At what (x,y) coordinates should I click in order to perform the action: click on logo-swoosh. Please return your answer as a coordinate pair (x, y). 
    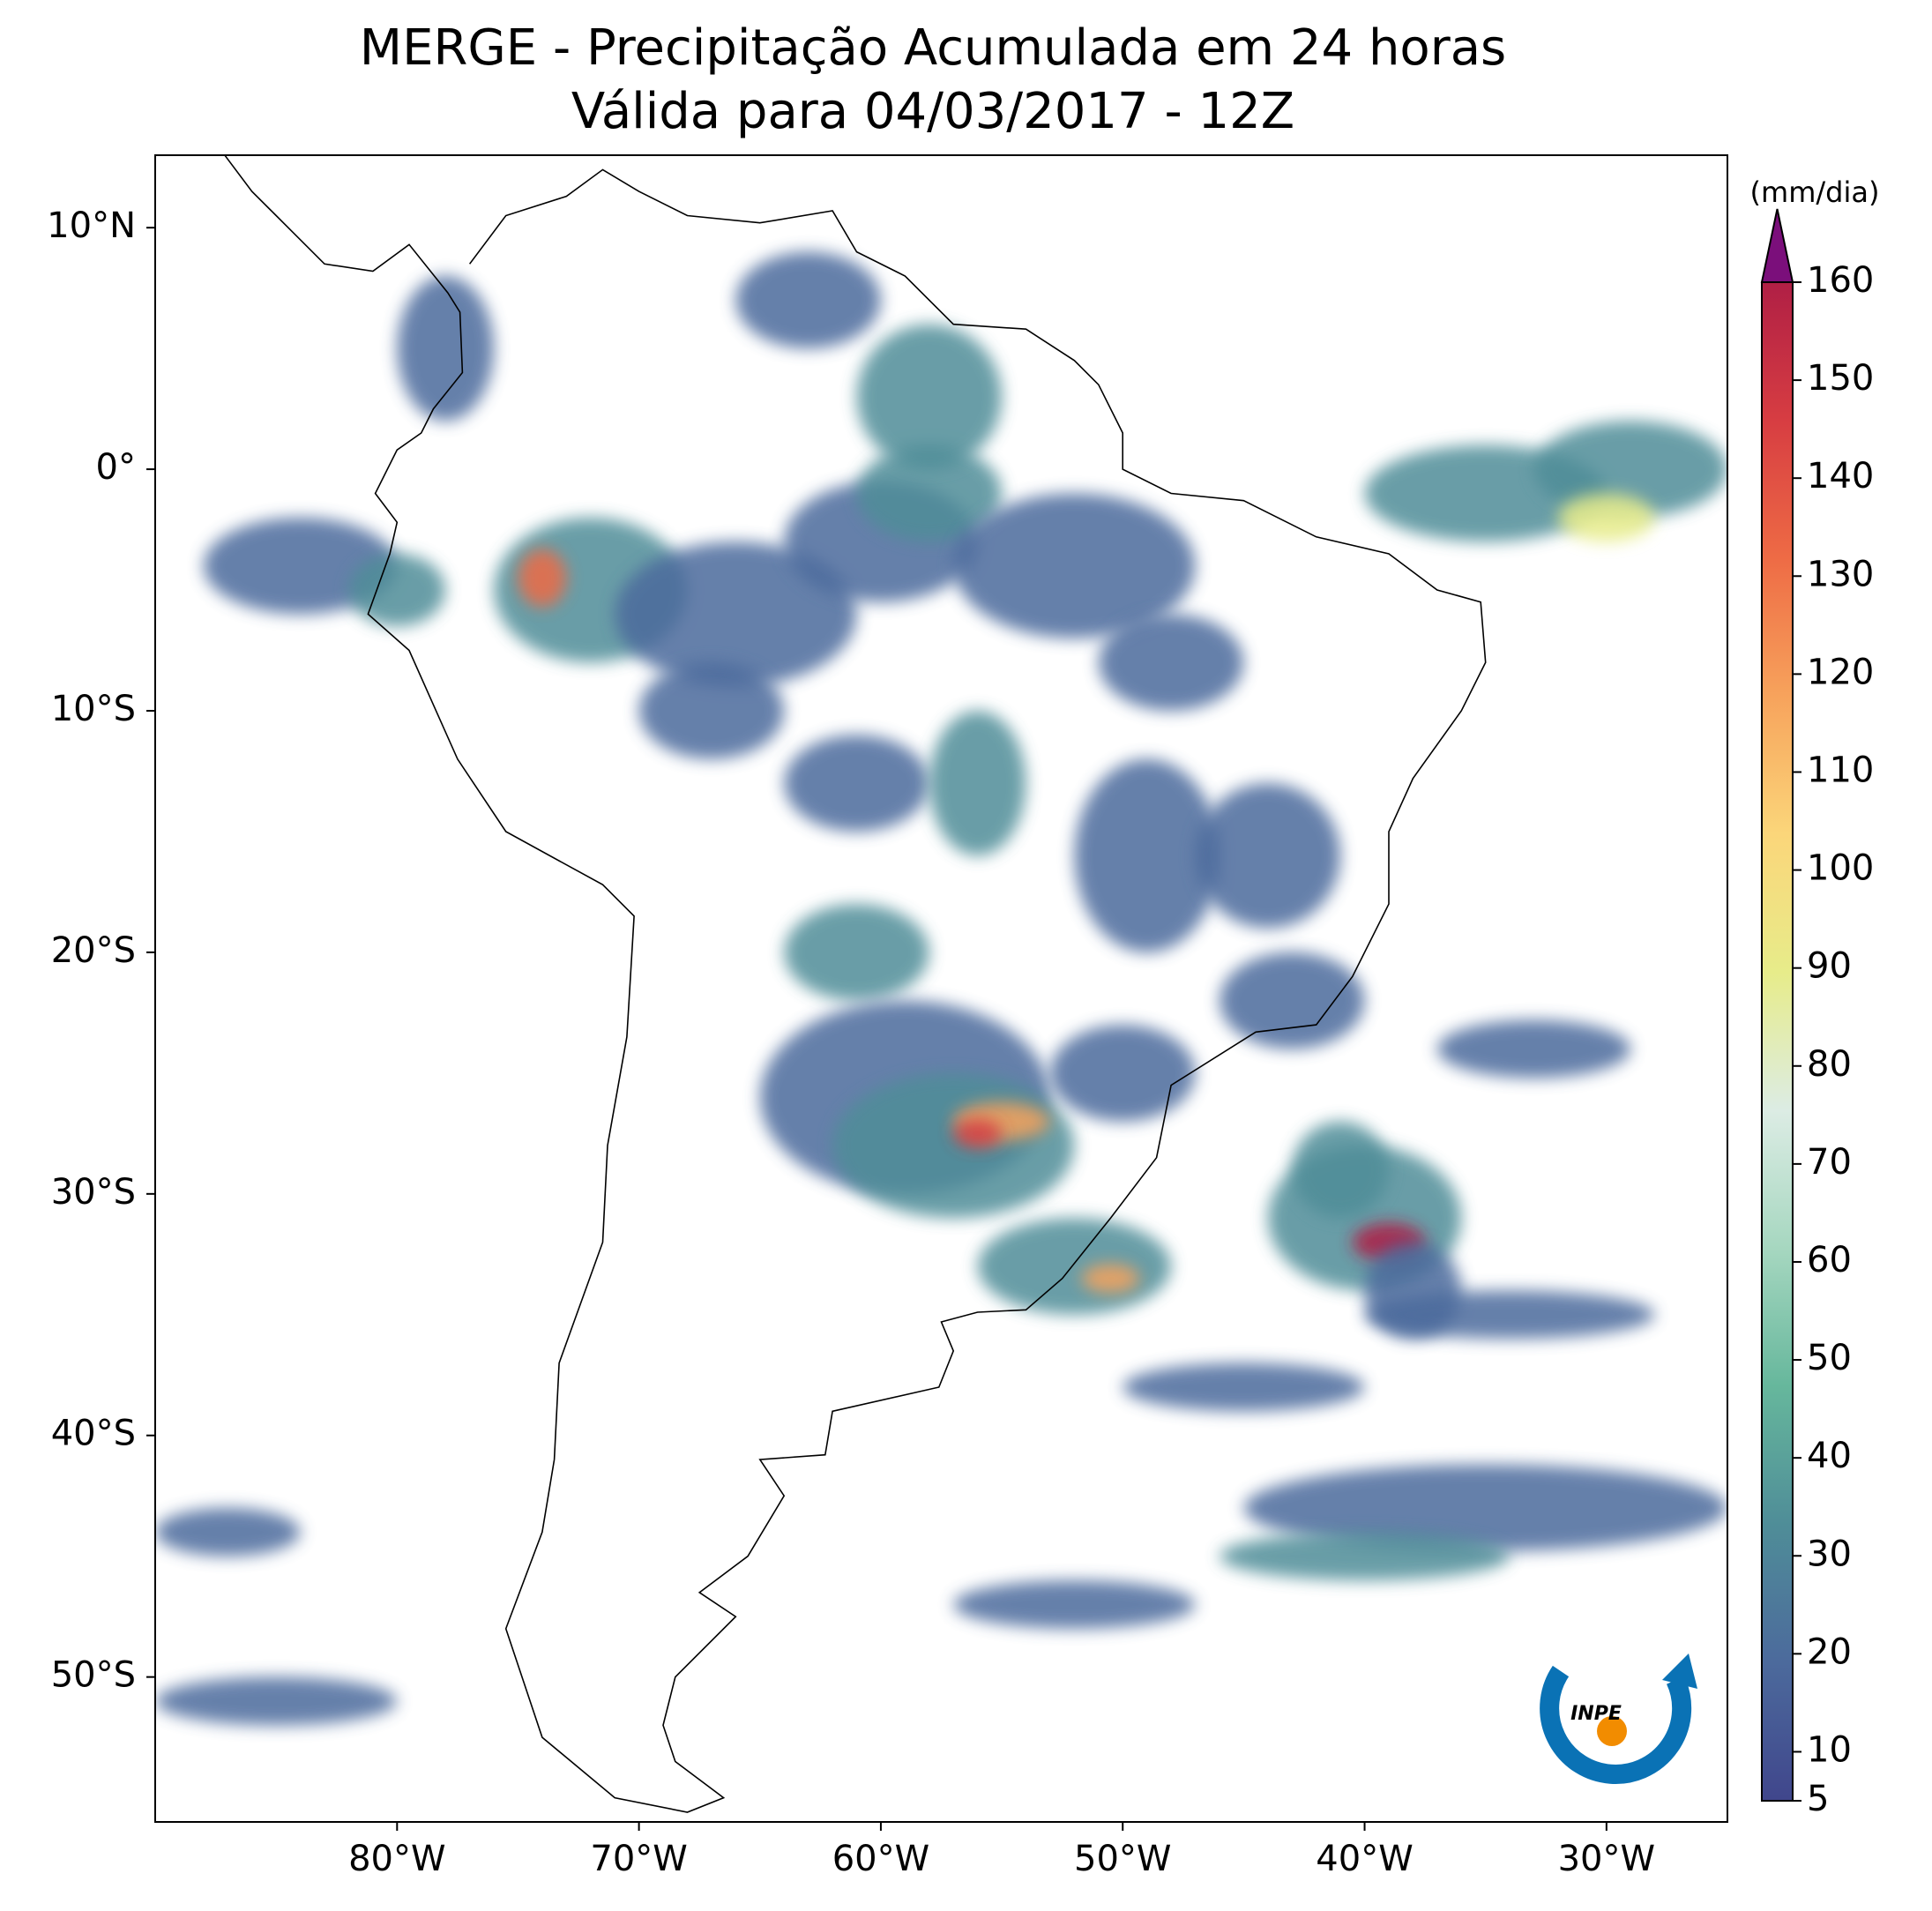
    Looking at the image, I should click on (1616, 1725).